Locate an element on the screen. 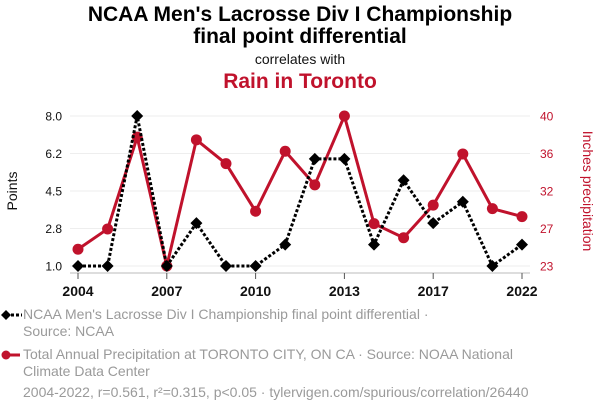 This screenshot has width=600, height=414. y-left-tick-label: 6.2 is located at coordinates (53, 154).